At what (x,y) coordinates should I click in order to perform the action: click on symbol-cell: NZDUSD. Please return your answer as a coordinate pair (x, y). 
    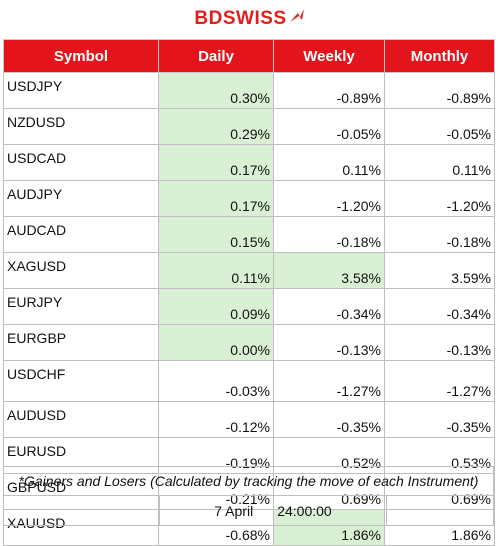
    Looking at the image, I should click on (81, 126).